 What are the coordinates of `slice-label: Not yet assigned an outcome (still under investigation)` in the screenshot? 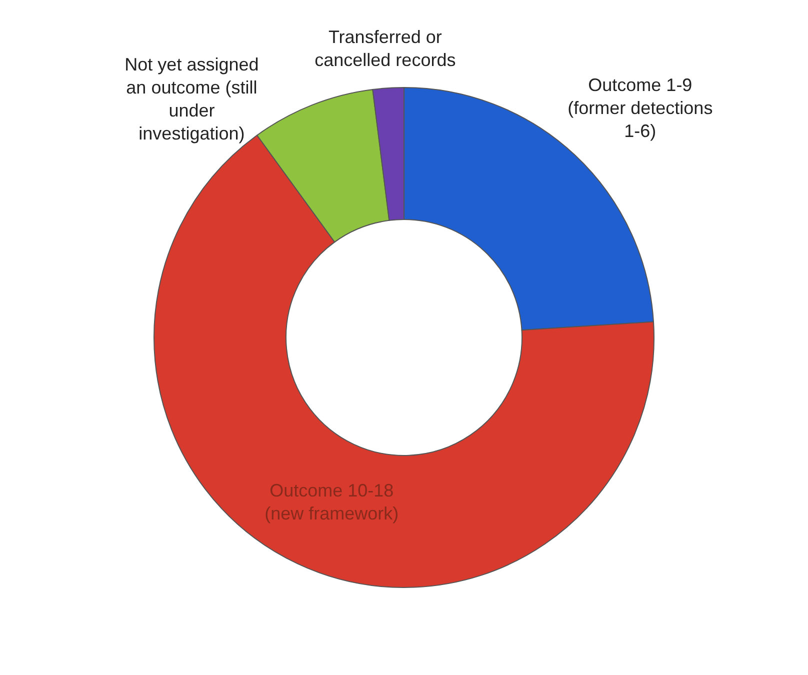 It's located at (191, 99).